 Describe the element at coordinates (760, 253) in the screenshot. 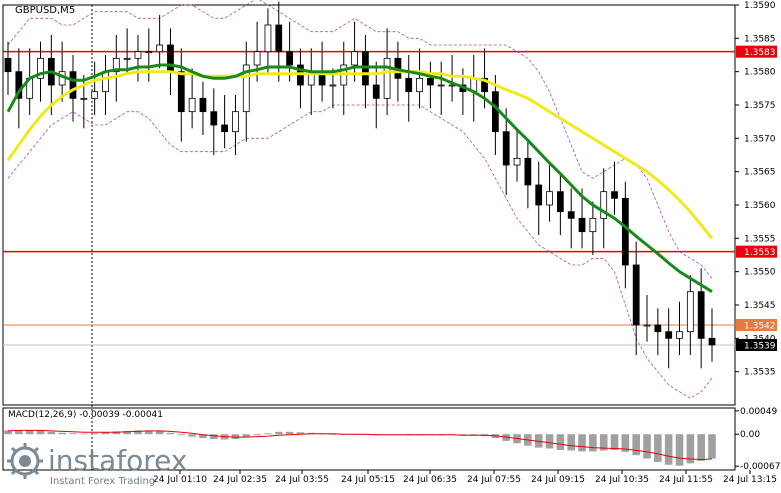

I see `level-price-label: 1.3553` at that location.